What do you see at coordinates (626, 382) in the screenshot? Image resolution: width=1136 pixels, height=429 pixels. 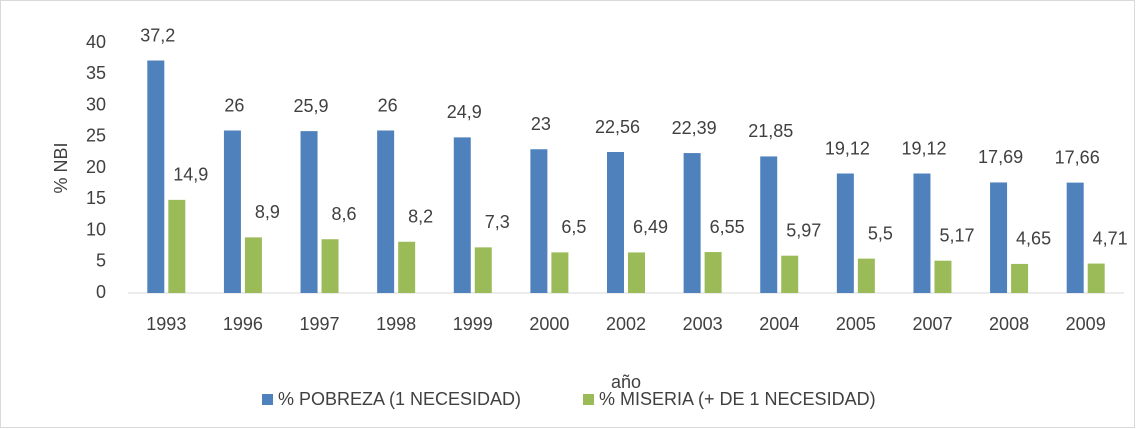 I see `x-axis-title: año` at bounding box center [626, 382].